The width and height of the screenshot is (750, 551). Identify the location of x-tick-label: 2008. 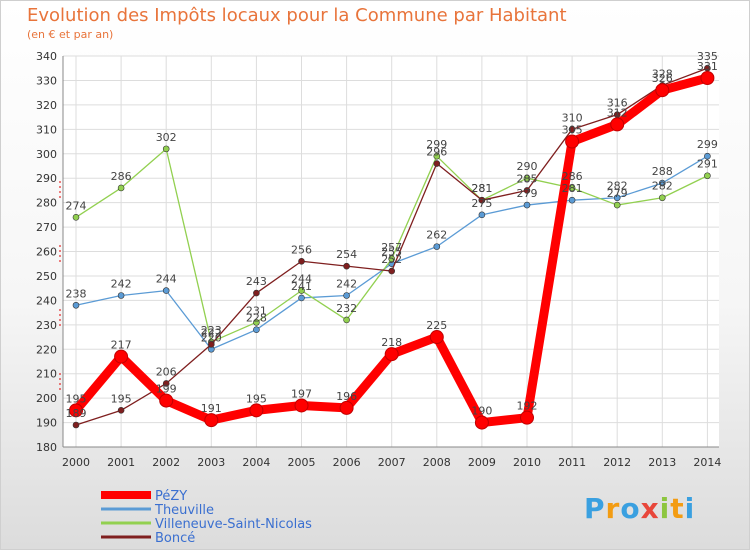
(437, 462).